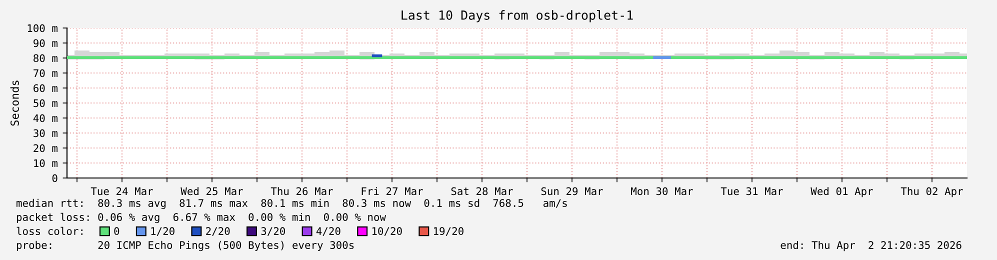  Describe the element at coordinates (49, 231) in the screenshot. I see `text: loss color:` at that location.